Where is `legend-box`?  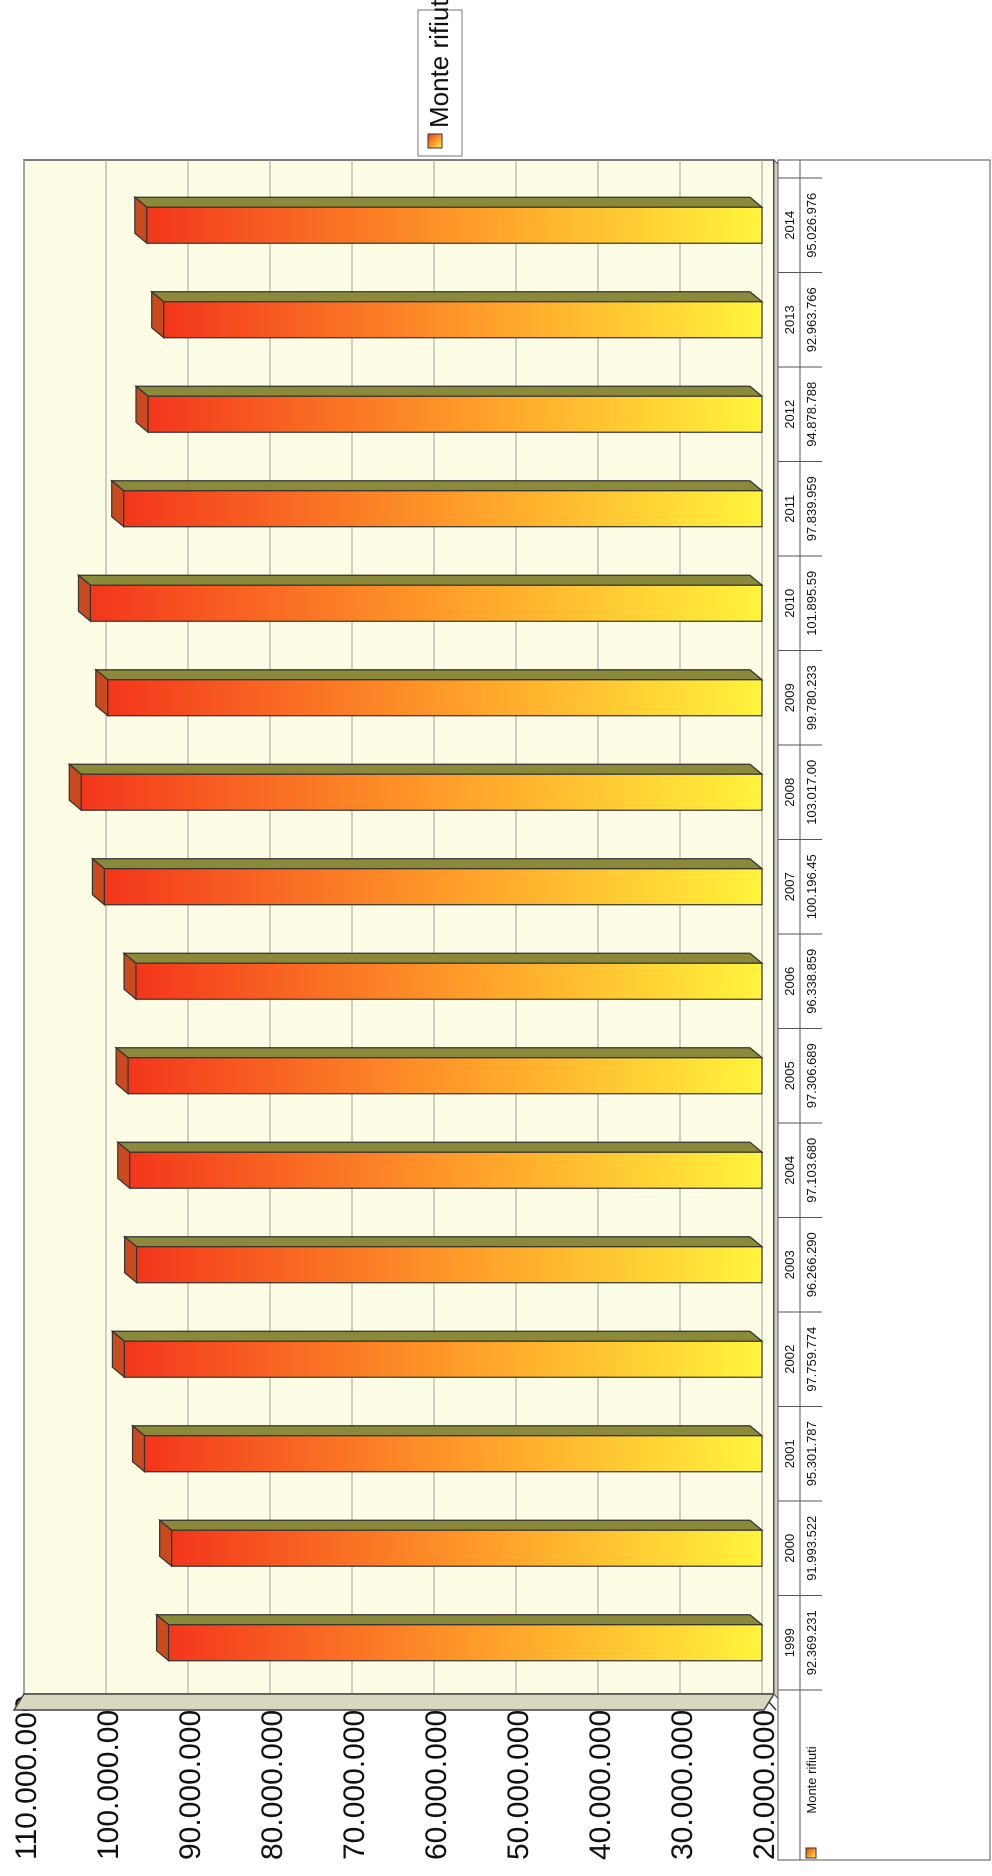 legend-box is located at coordinates (440, 83).